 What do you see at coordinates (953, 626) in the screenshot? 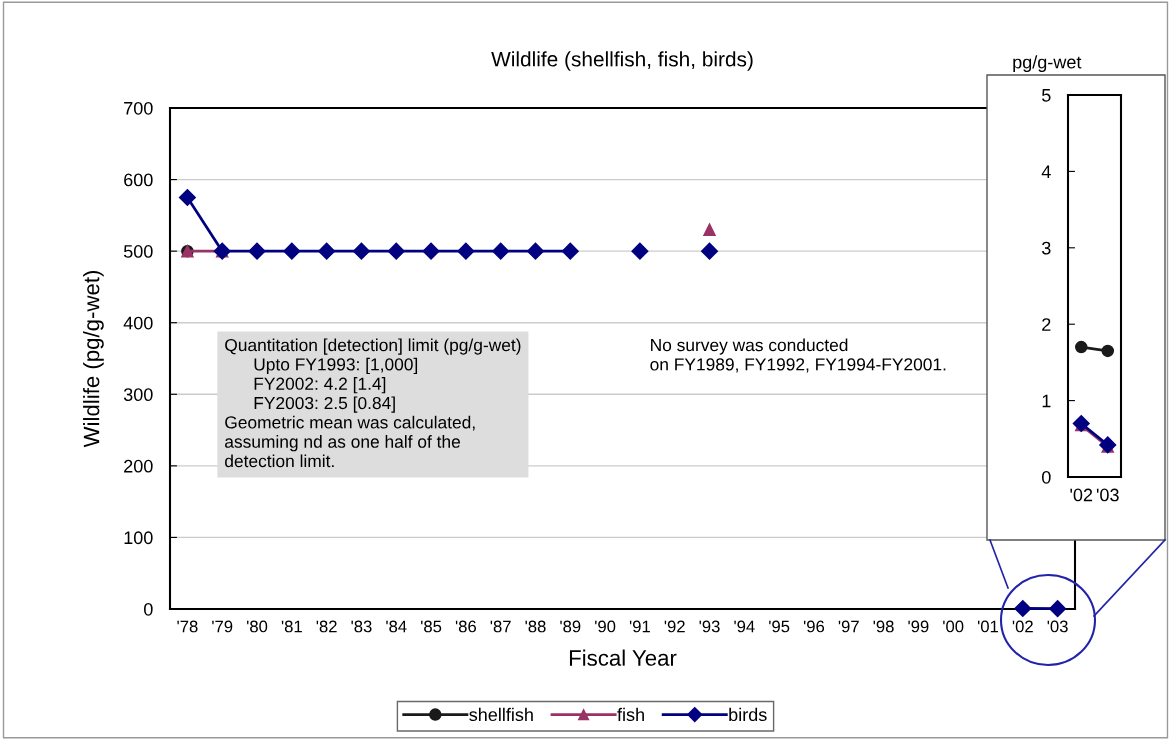
I see `x-tick-label: '00` at bounding box center [953, 626].